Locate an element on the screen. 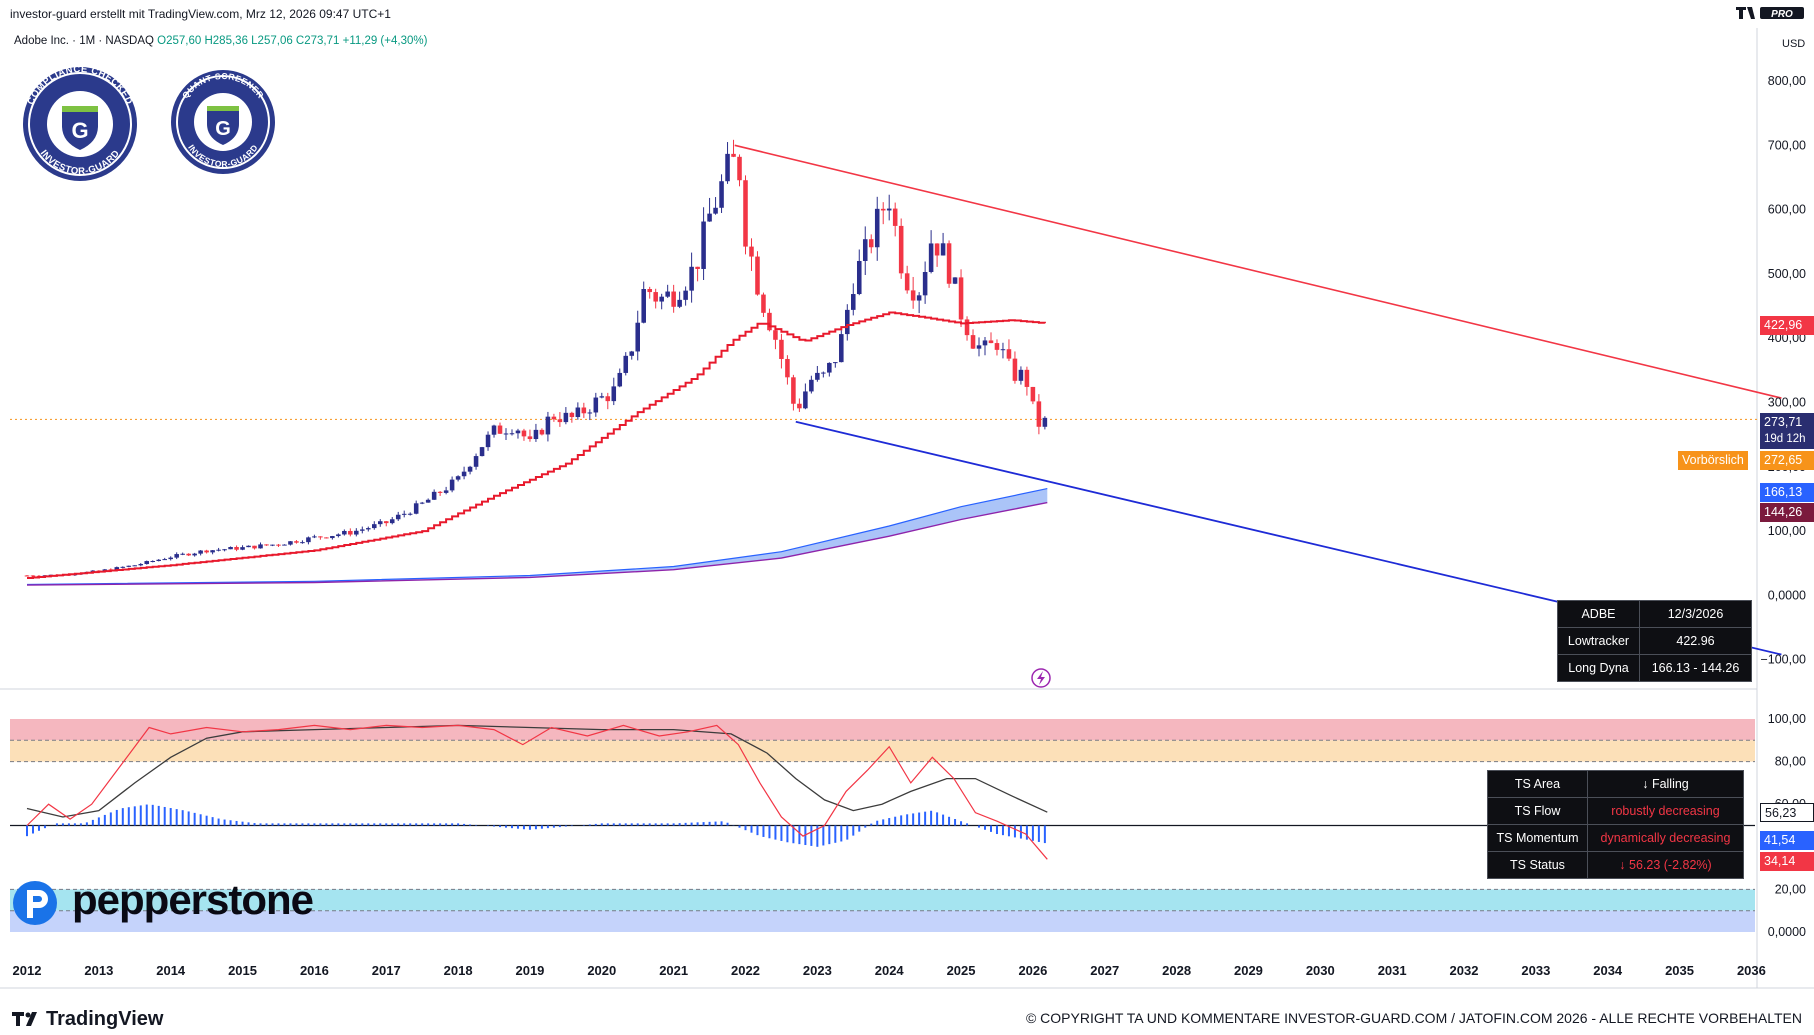 The width and height of the screenshot is (1814, 1035). oscillator-lines is located at coordinates (537, 792).